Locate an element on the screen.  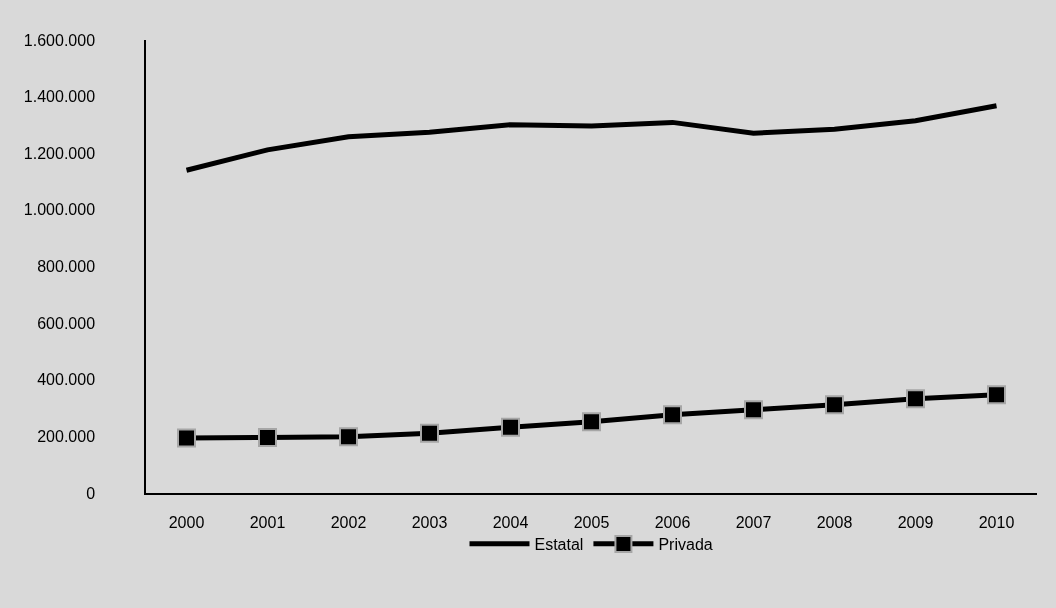
x-tick-label: 2000 is located at coordinates (186, 522).